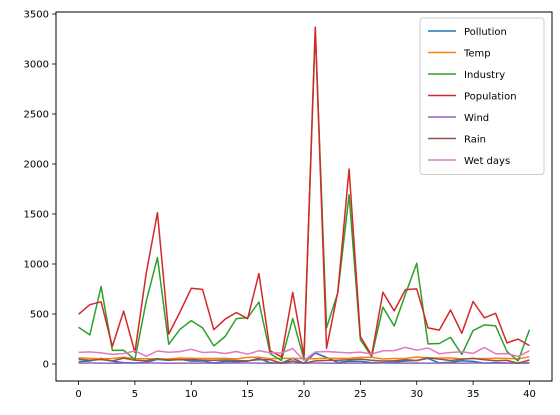 This screenshot has height=415, width=560. I want to click on y-tick-label: 2500, so click(36, 115).